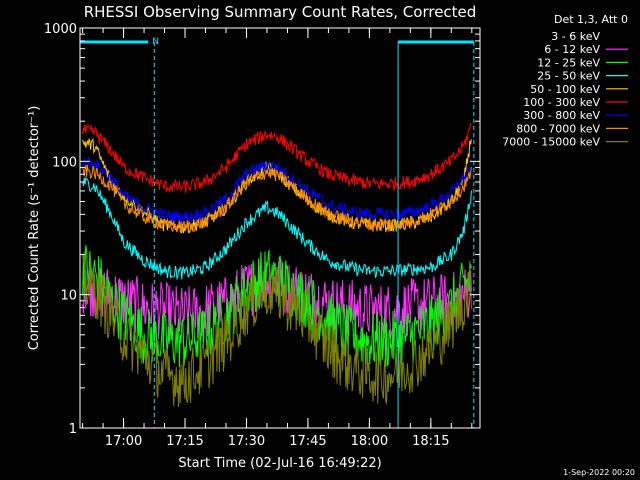 The height and width of the screenshot is (480, 640). What do you see at coordinates (123, 441) in the screenshot?
I see `x-tick-label-0: 17:00` at bounding box center [123, 441].